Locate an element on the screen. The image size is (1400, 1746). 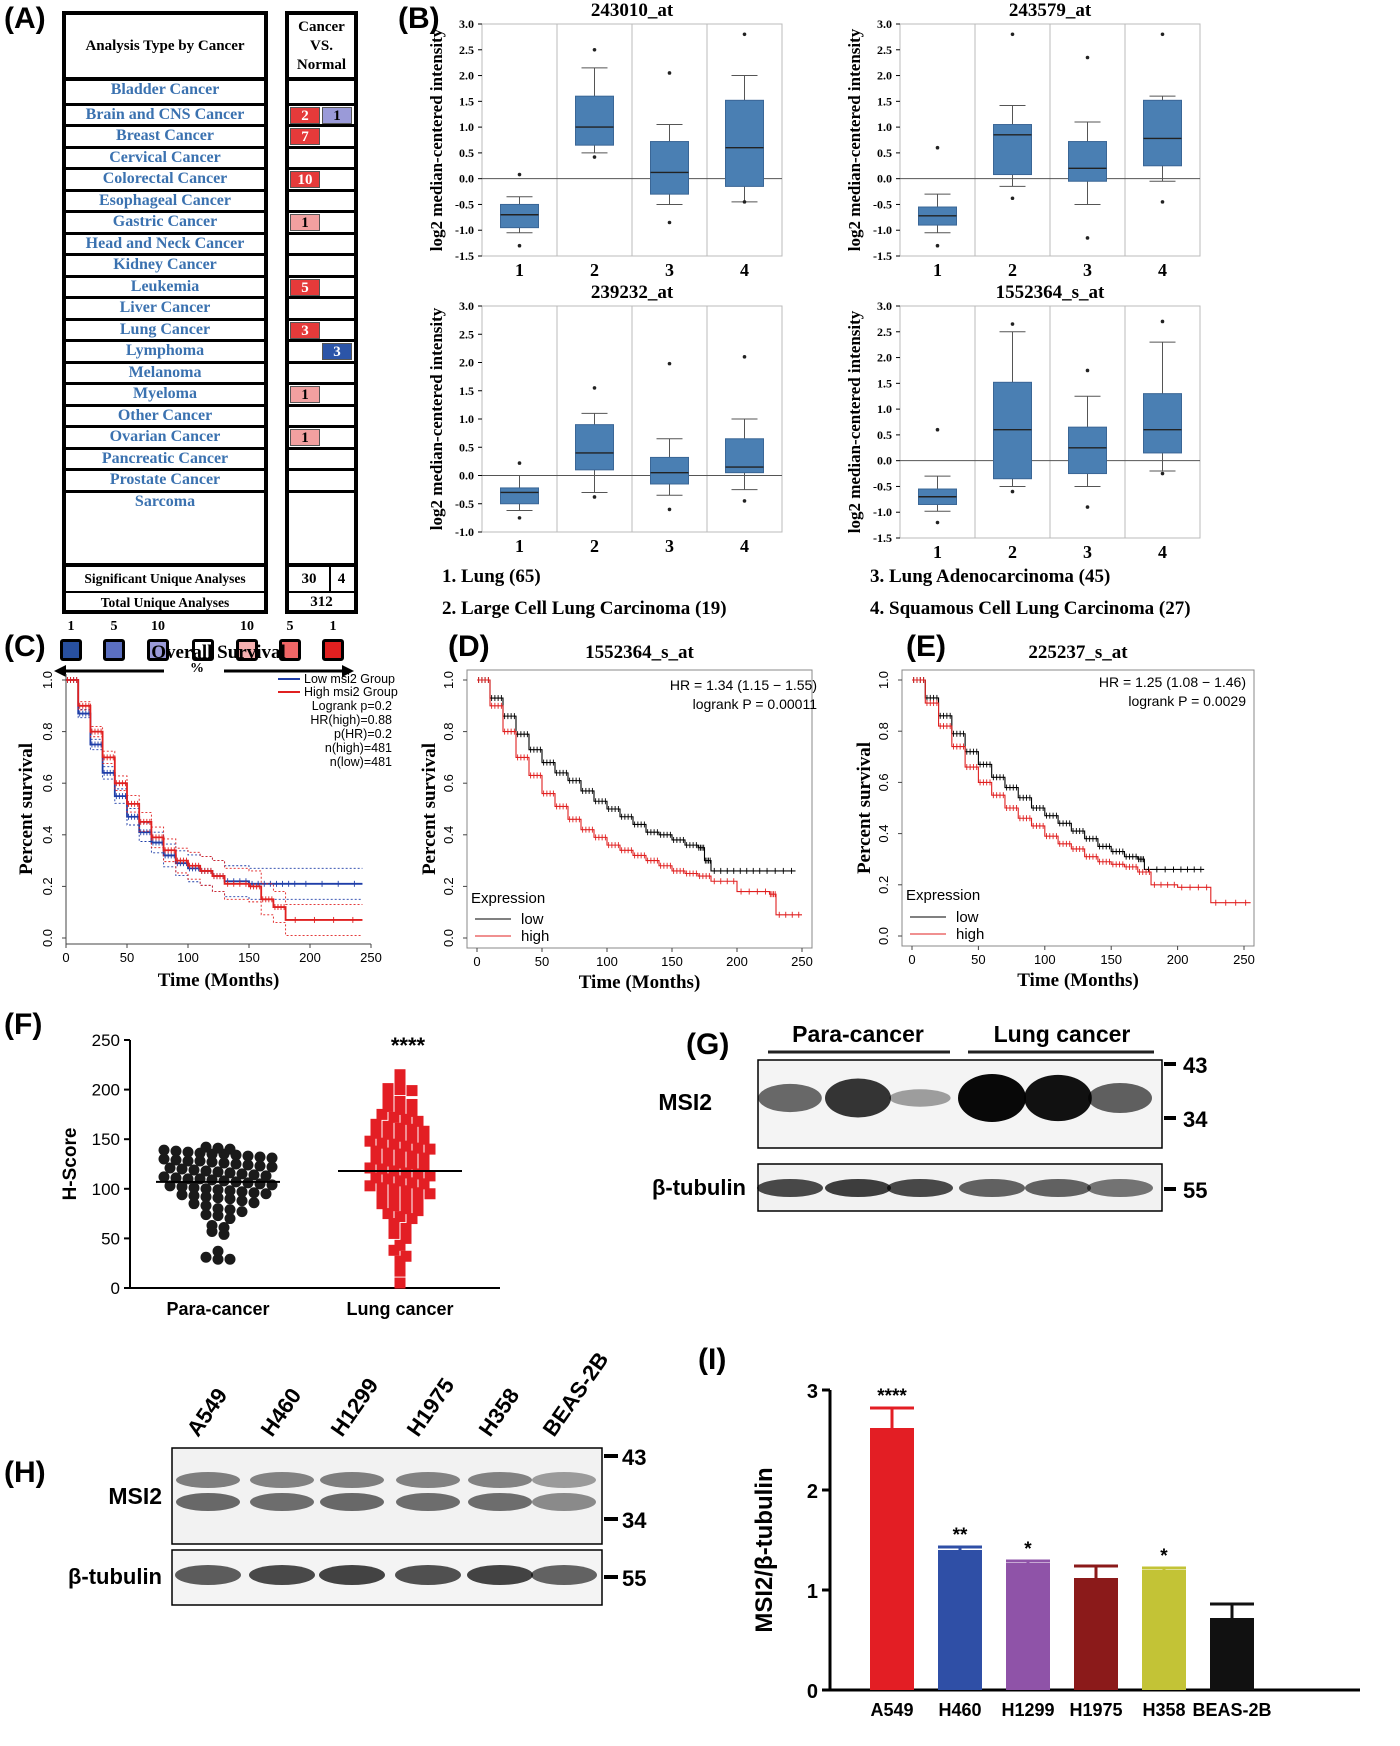
category-label: A549 is located at coordinates (891, 1710).